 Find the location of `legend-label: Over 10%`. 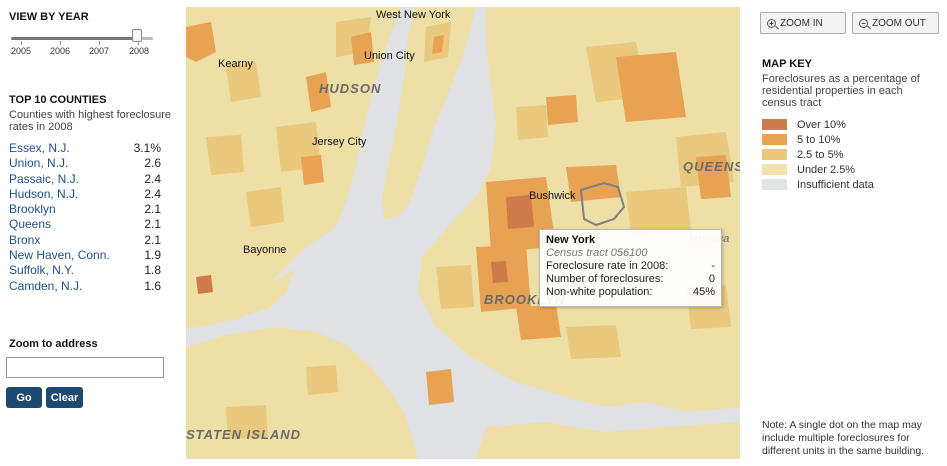

legend-label: Over 10% is located at coordinates (821, 124).